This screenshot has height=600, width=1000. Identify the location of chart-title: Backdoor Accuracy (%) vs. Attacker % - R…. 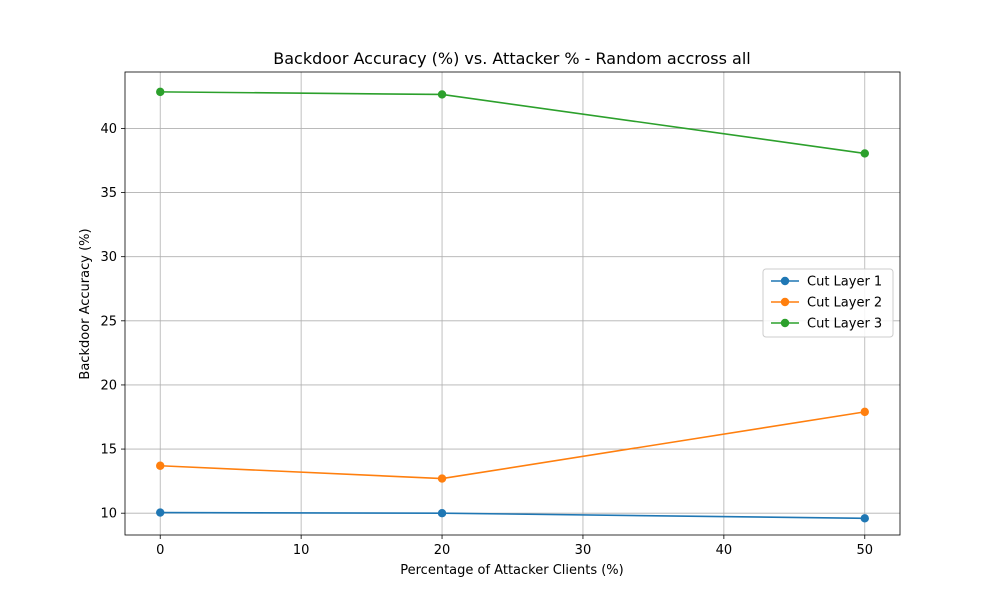
(511, 58).